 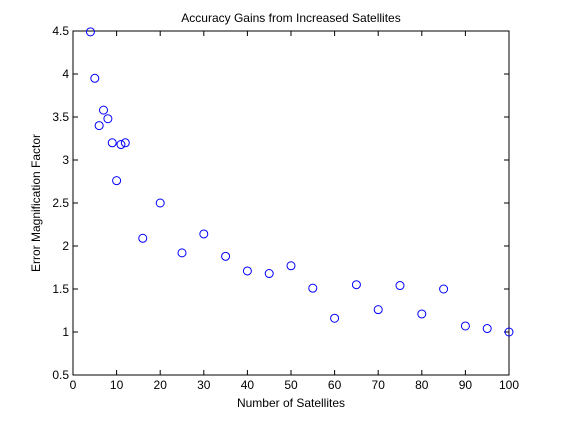 I want to click on x-tick-label: 10, so click(x=117, y=385).